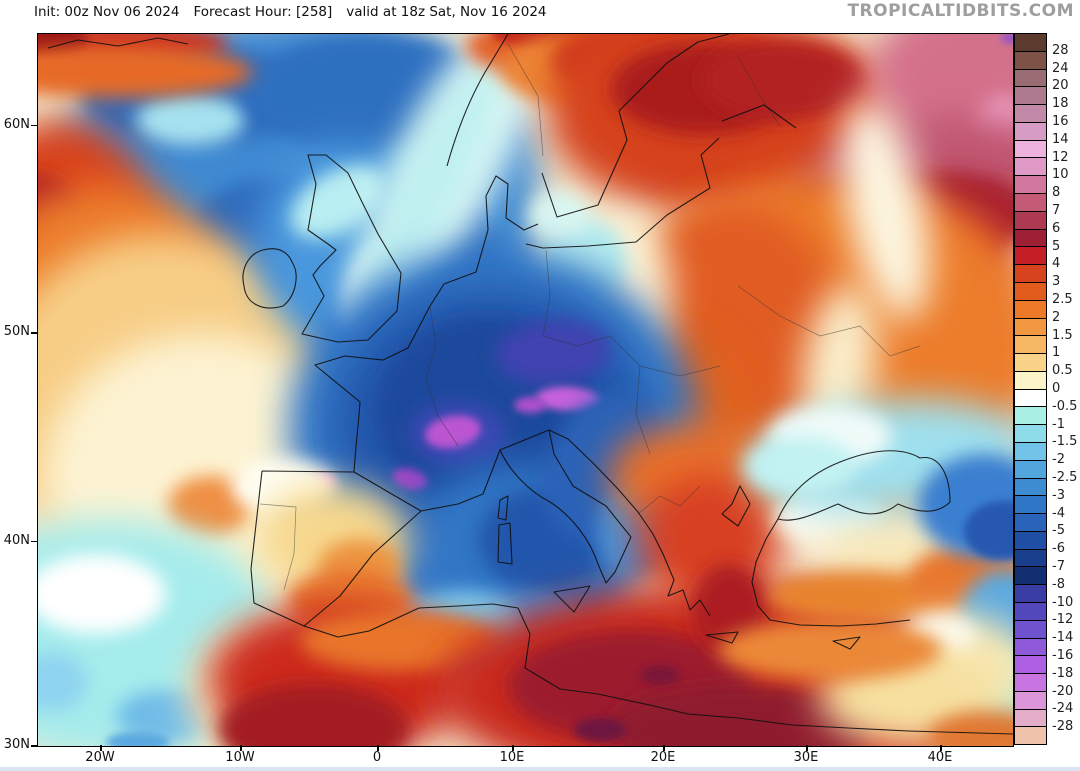 The width and height of the screenshot is (1080, 771). Describe the element at coordinates (1063, 673) in the screenshot. I see `colorbar-tick-label: -18` at that location.